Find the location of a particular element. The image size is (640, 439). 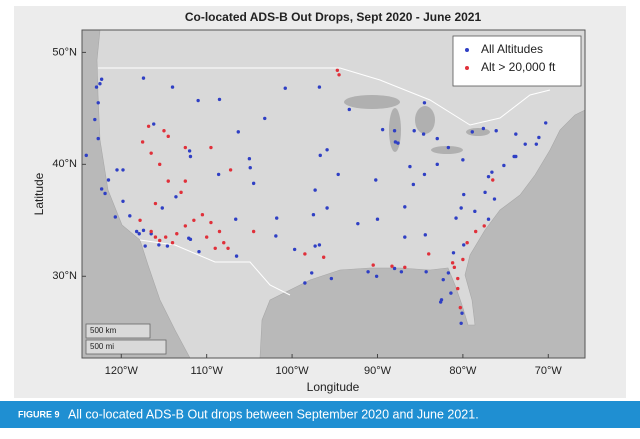

legend: All Altitudes Alt > 20,000 ft is located at coordinates (517, 61).